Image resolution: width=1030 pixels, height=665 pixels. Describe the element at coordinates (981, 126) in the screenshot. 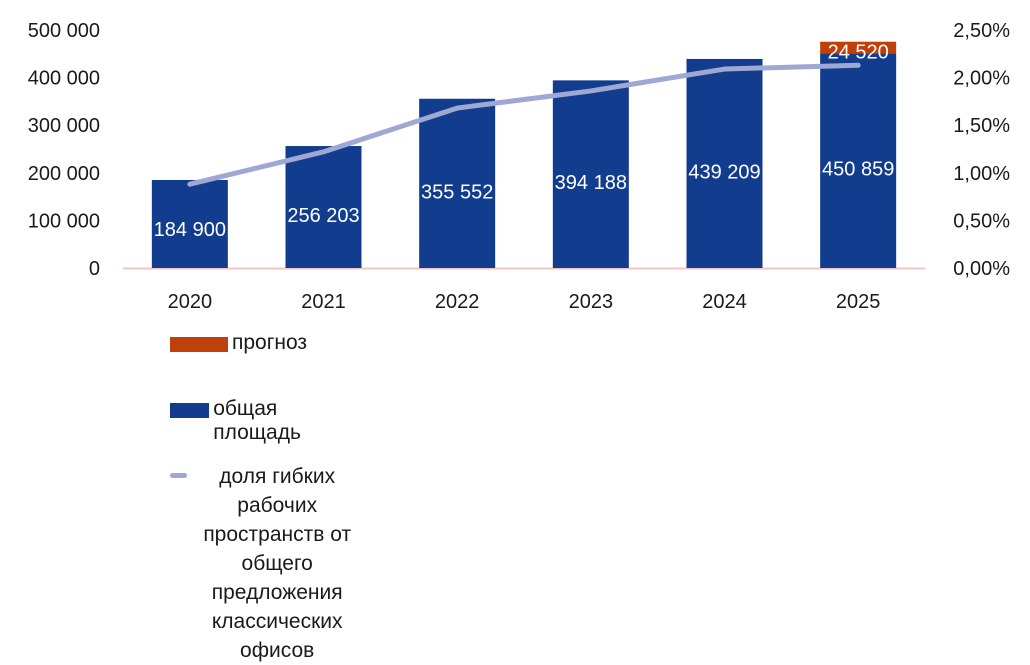

I see `right-axis-tick-label: 1,50%` at that location.